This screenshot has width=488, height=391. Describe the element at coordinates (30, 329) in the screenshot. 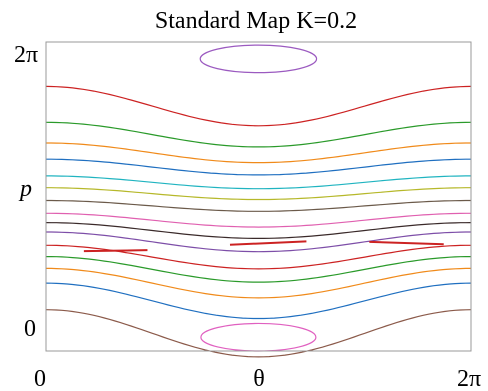

I see `y-tick-label-bottom: 0` at that location.